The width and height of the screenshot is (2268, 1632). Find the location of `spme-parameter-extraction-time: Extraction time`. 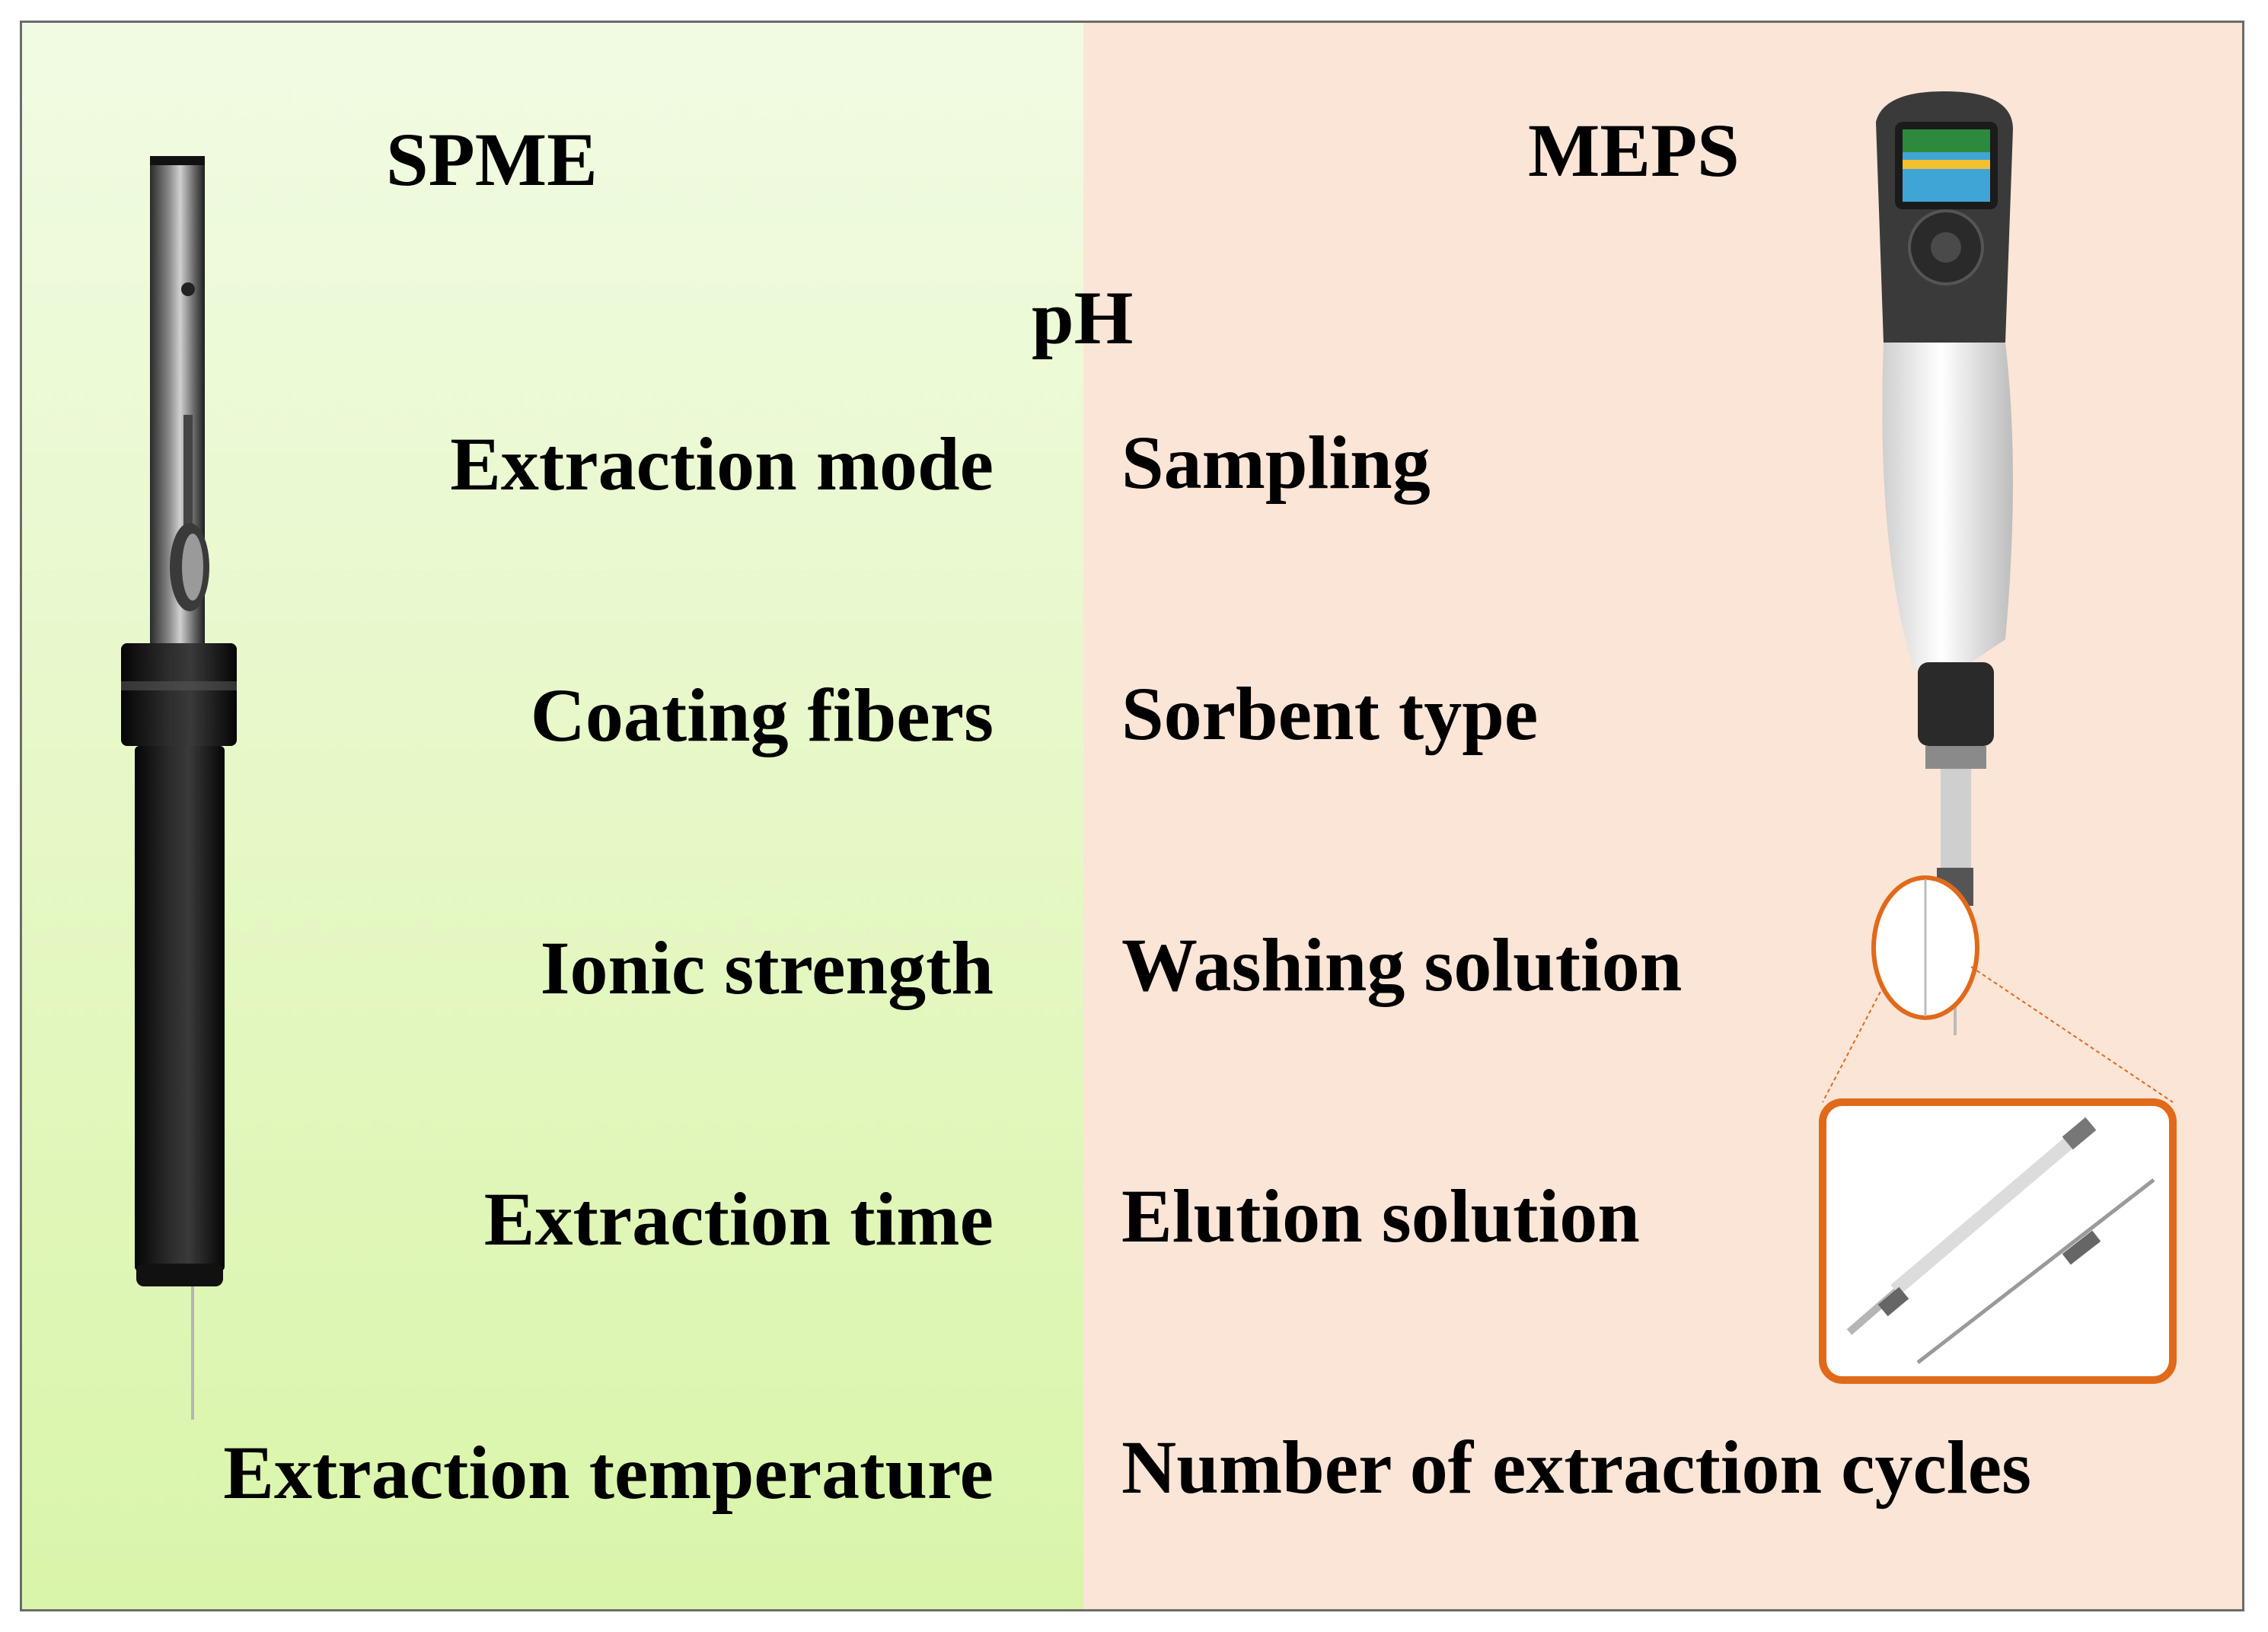

spme-parameter-extraction-time: Extraction time is located at coordinates (738, 1219).